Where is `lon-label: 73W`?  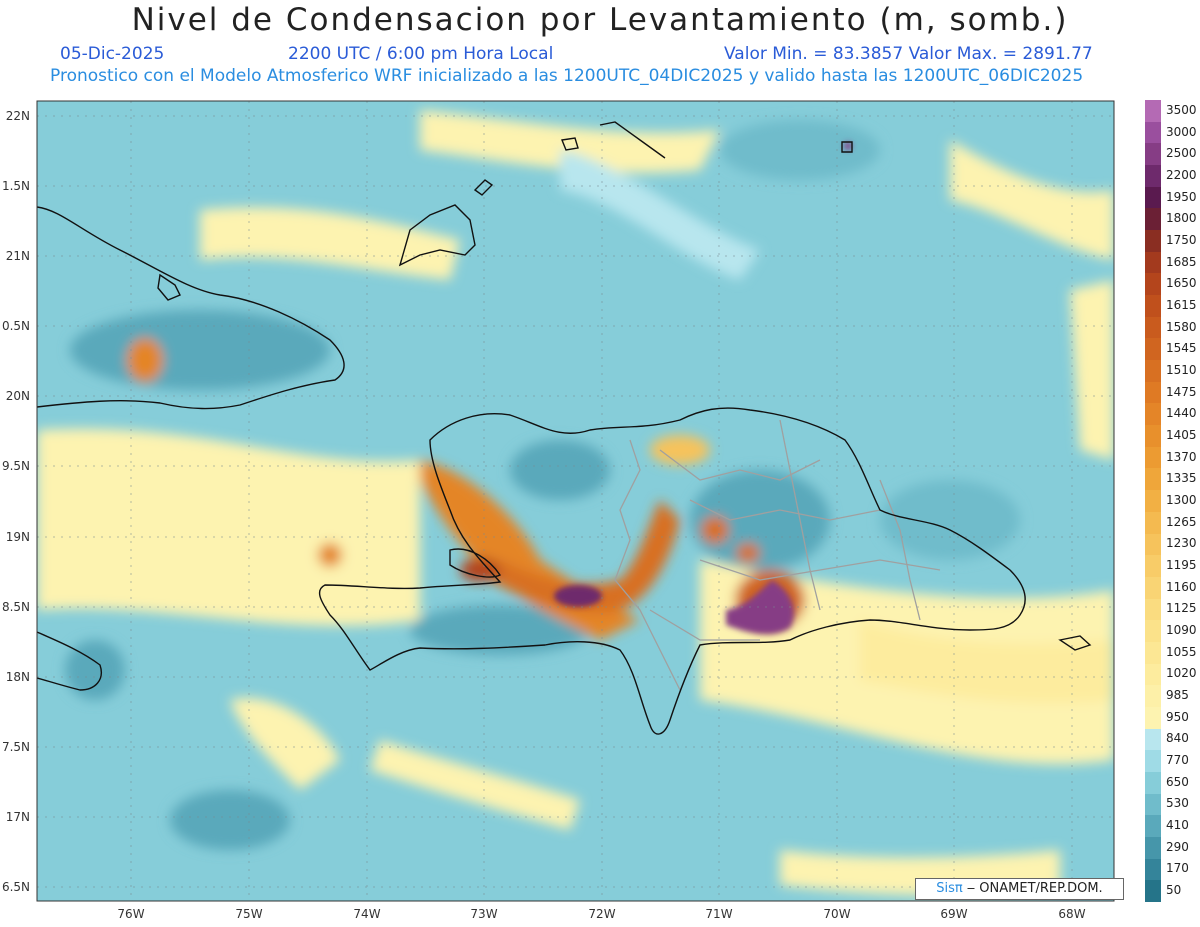
lon-label: 73W is located at coordinates (484, 914).